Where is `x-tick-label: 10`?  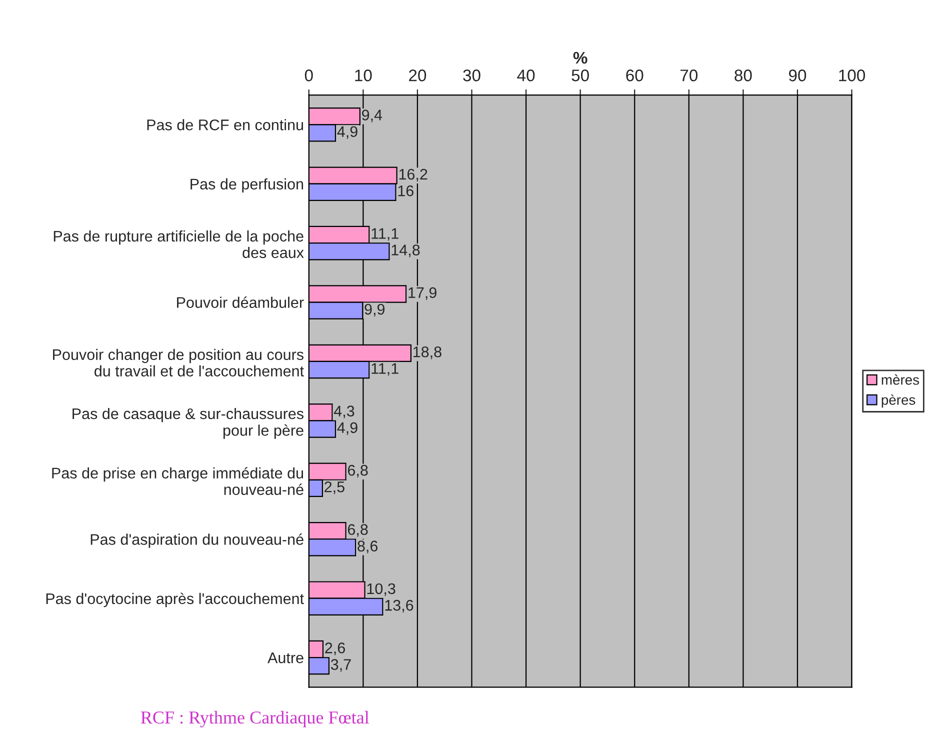
x-tick-label: 10 is located at coordinates (363, 76).